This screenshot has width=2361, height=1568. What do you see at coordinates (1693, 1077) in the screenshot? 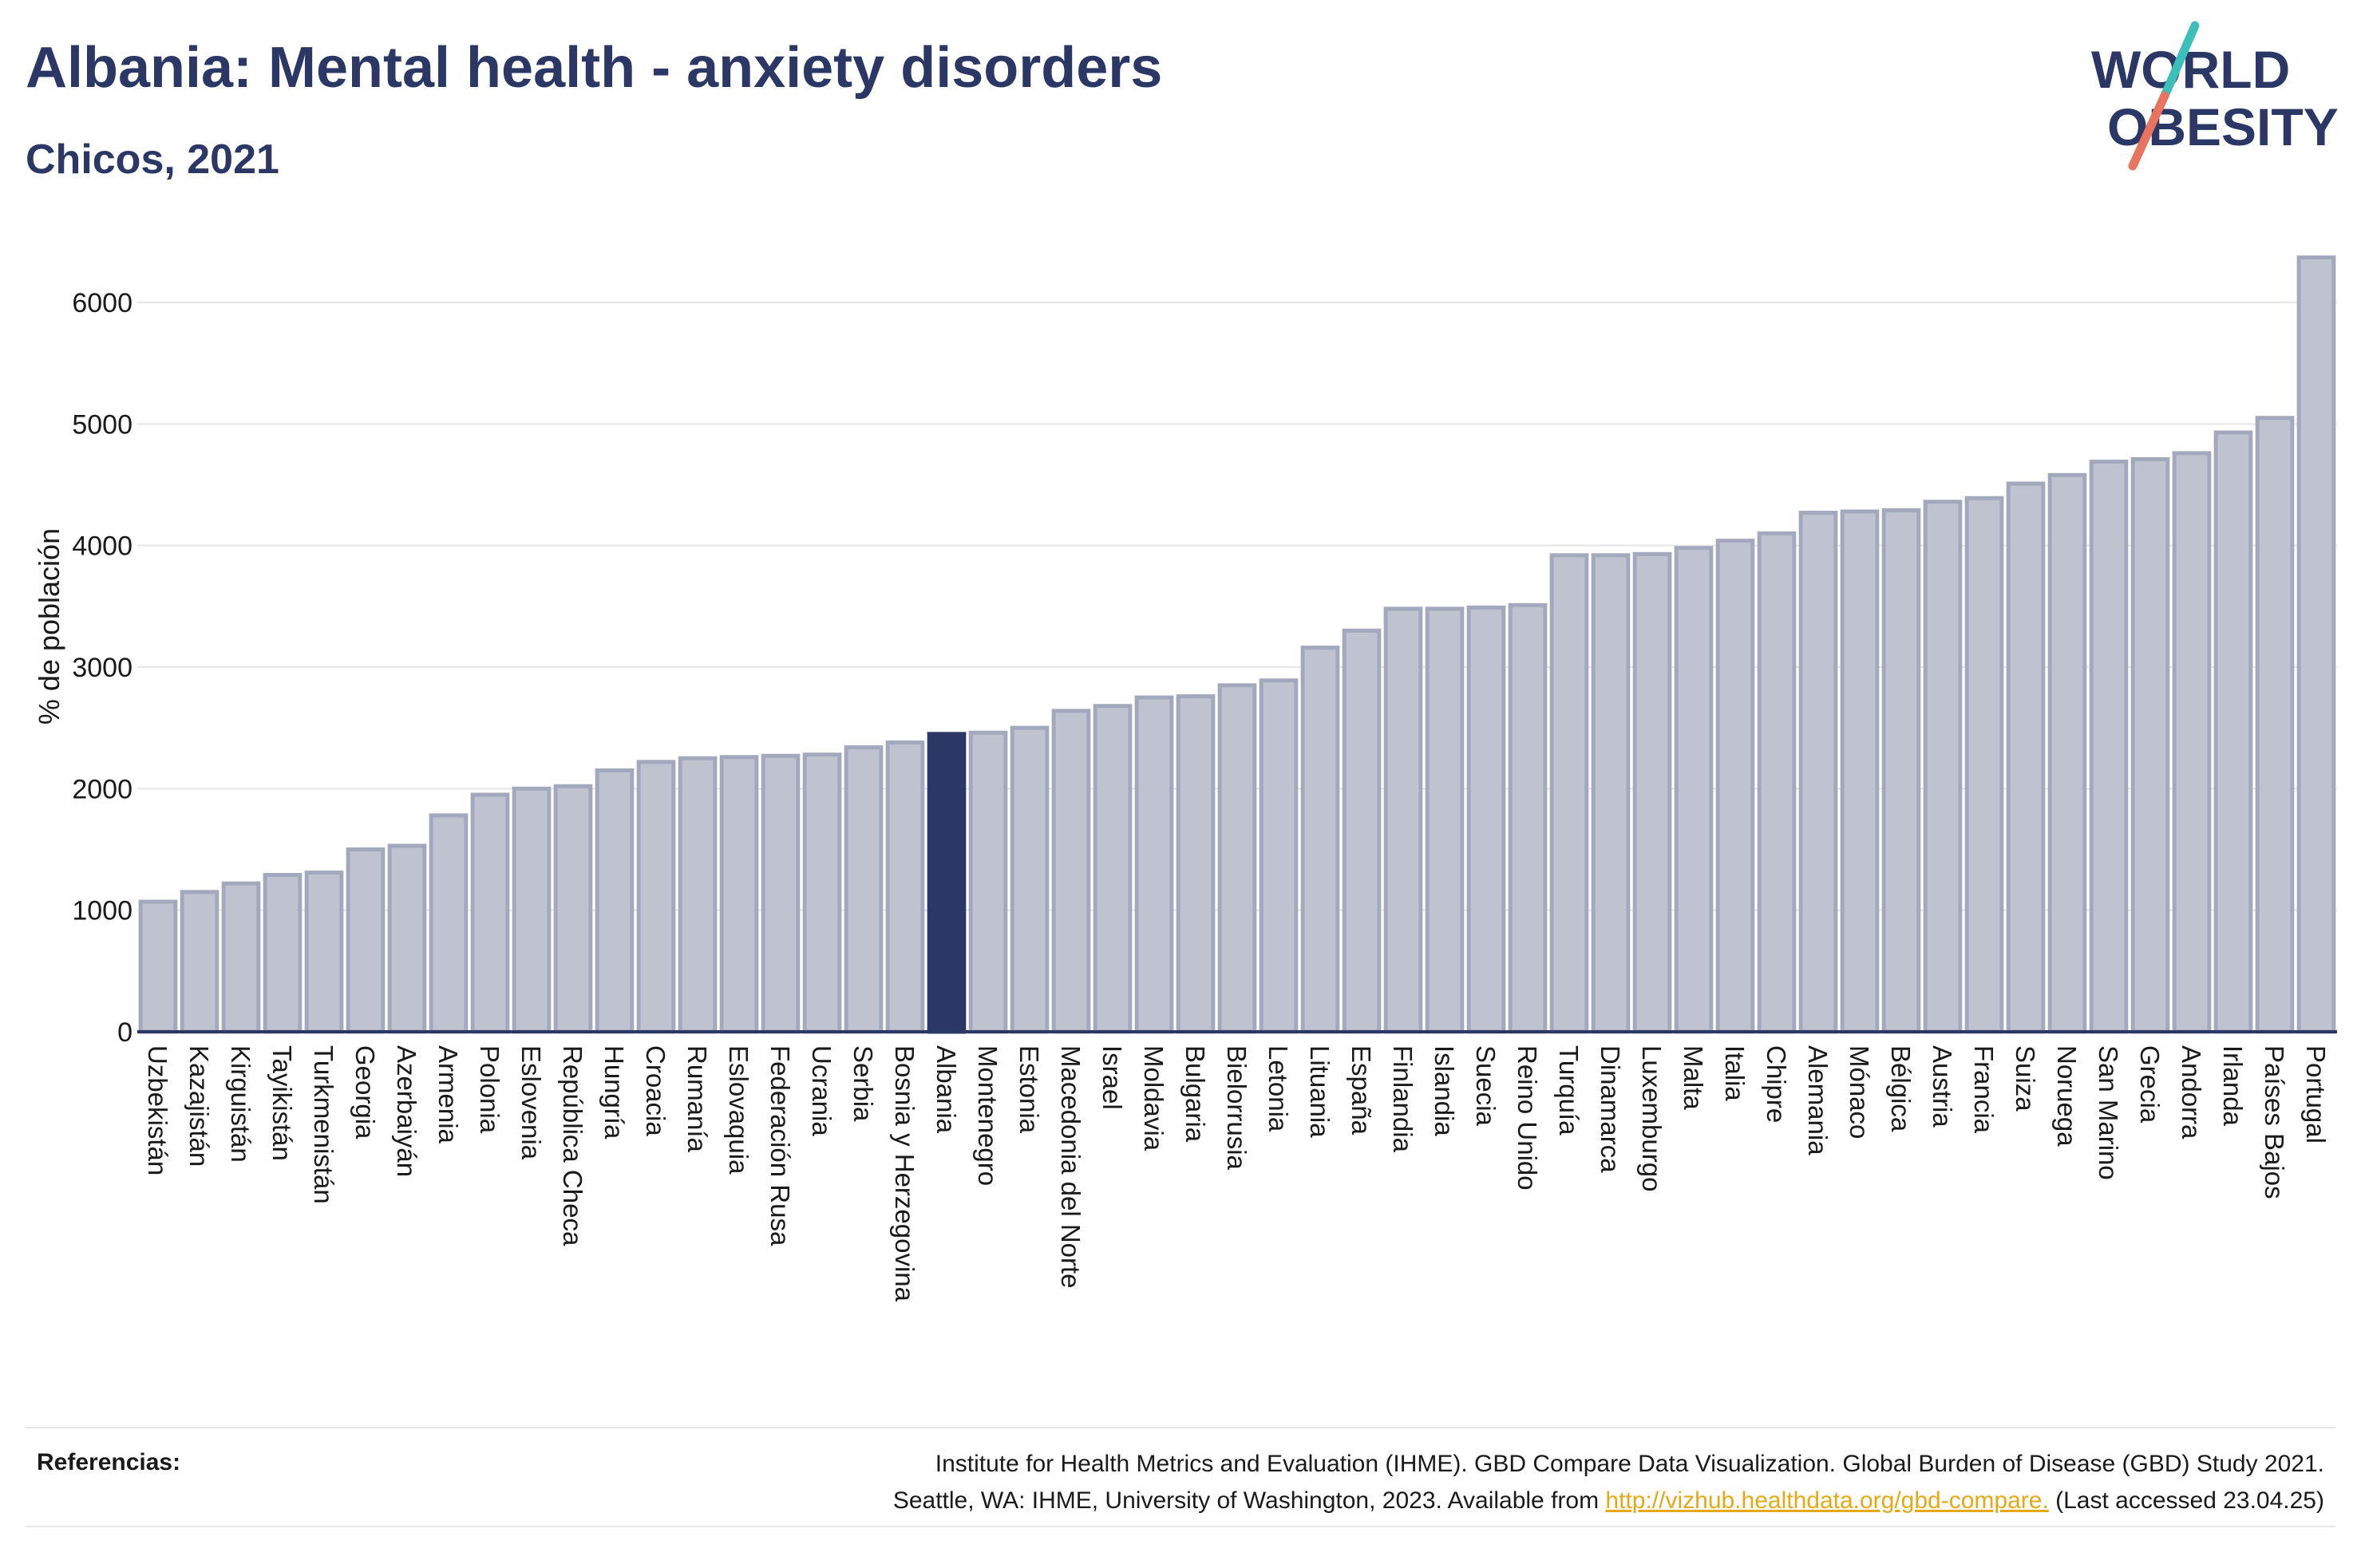
I see `x-tick-label: Malta` at bounding box center [1693, 1077].